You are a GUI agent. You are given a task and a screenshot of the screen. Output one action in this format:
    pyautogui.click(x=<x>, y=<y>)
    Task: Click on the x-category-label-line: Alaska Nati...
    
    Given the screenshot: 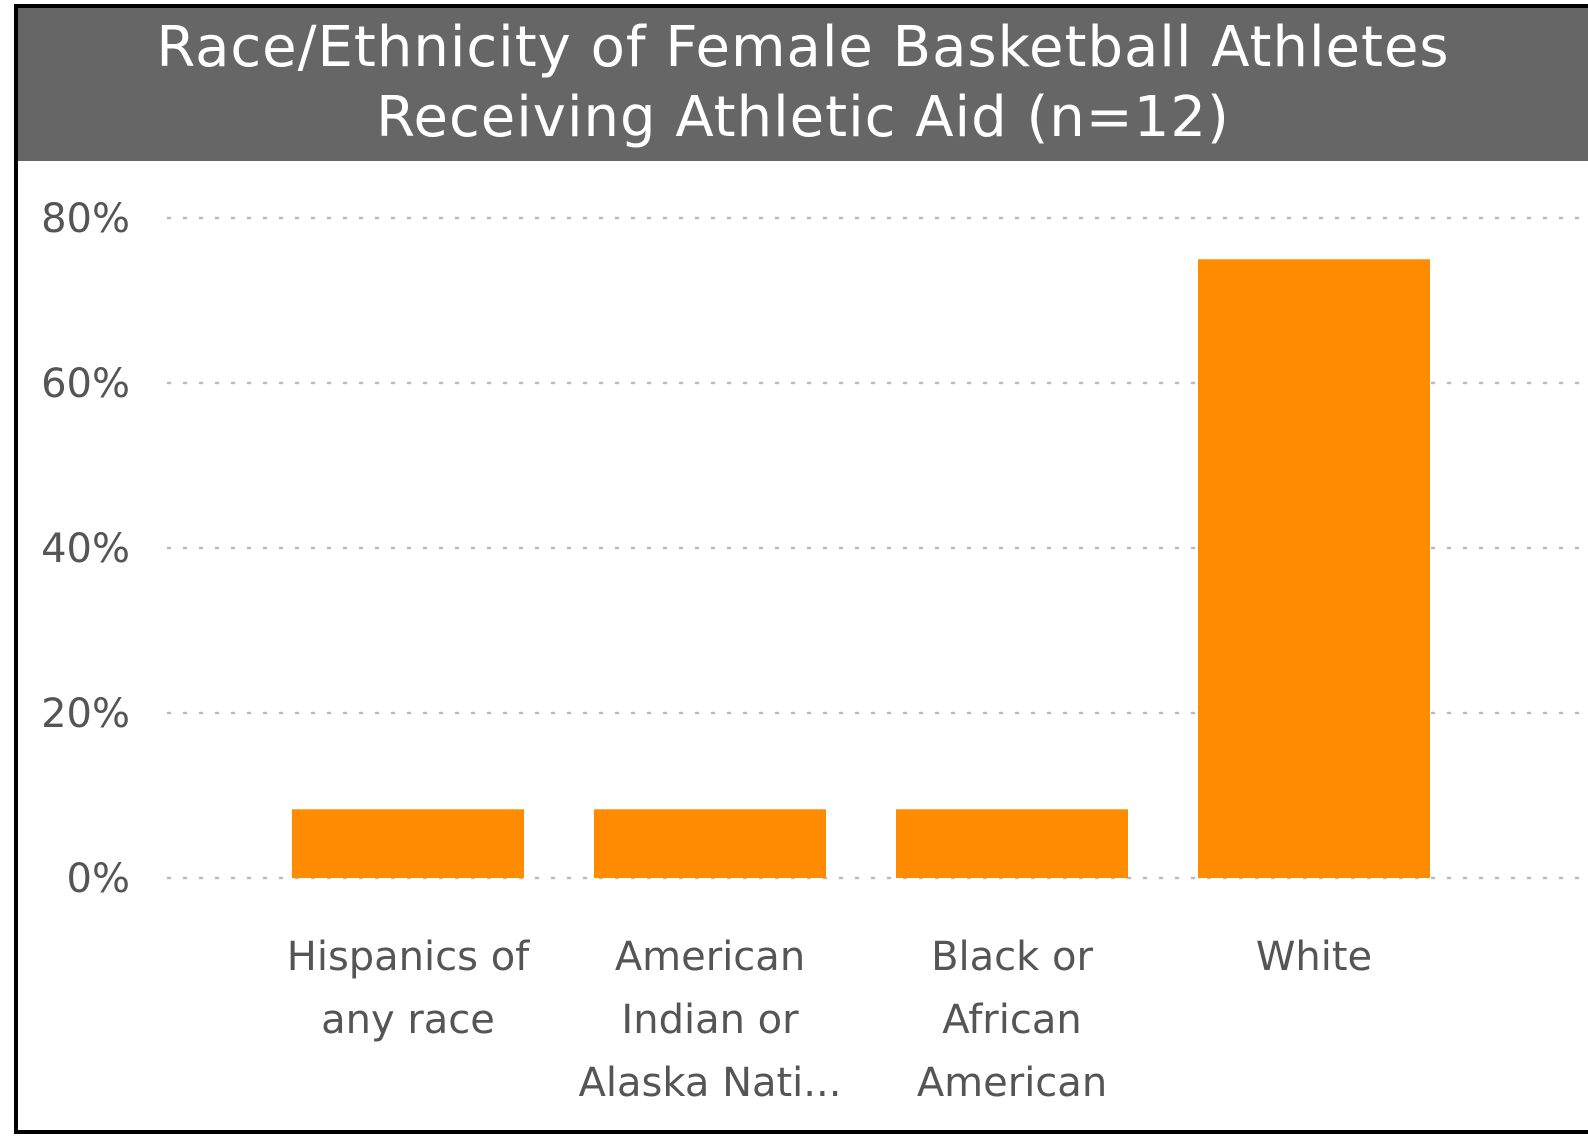 What is the action you would take?
    pyautogui.click(x=710, y=1083)
    